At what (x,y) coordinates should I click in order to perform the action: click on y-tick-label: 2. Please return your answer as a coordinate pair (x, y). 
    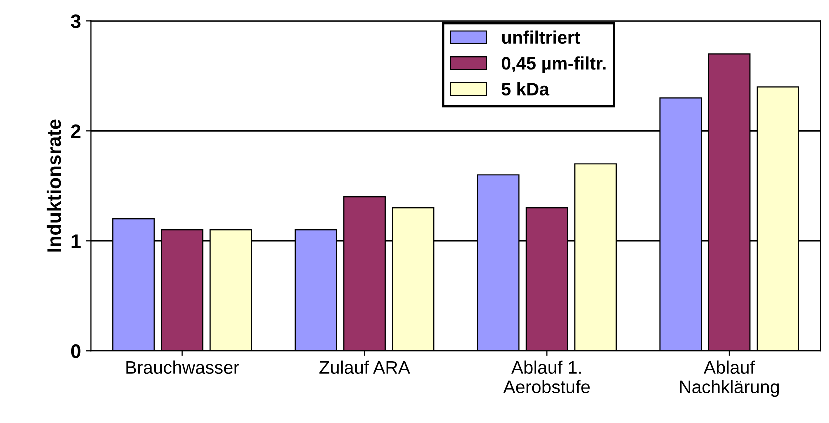
    Looking at the image, I should click on (76, 131).